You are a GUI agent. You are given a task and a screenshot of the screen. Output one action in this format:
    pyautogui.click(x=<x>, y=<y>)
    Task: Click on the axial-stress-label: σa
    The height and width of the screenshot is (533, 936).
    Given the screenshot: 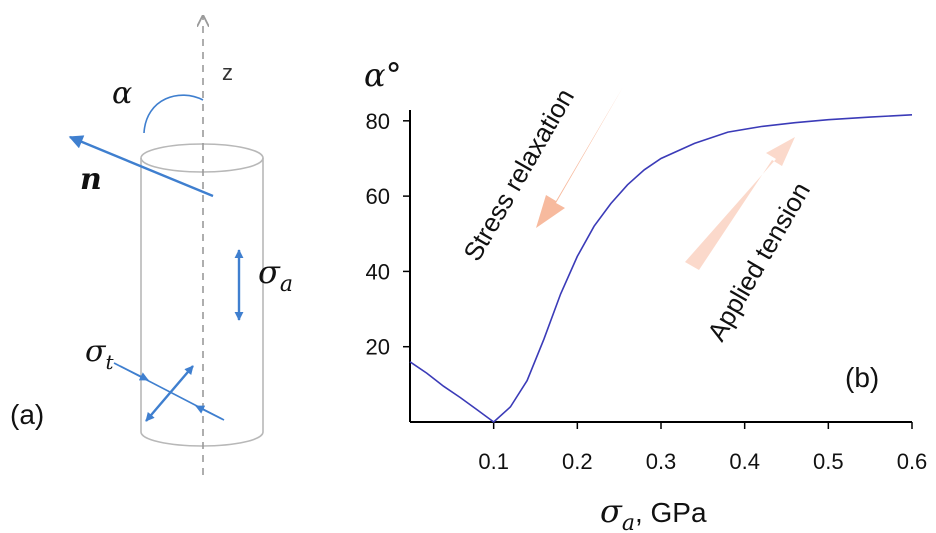 What is the action you would take?
    pyautogui.click(x=275, y=275)
    